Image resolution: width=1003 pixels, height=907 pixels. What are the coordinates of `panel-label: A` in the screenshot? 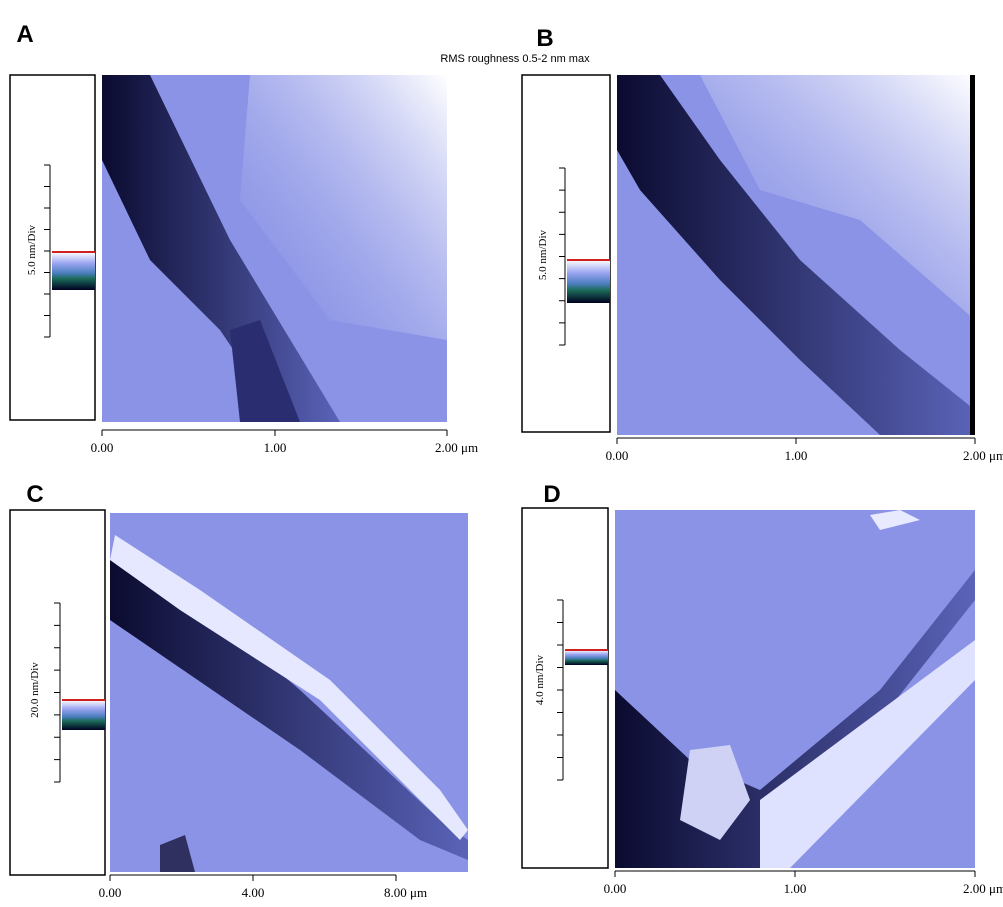 It's located at (24, 34).